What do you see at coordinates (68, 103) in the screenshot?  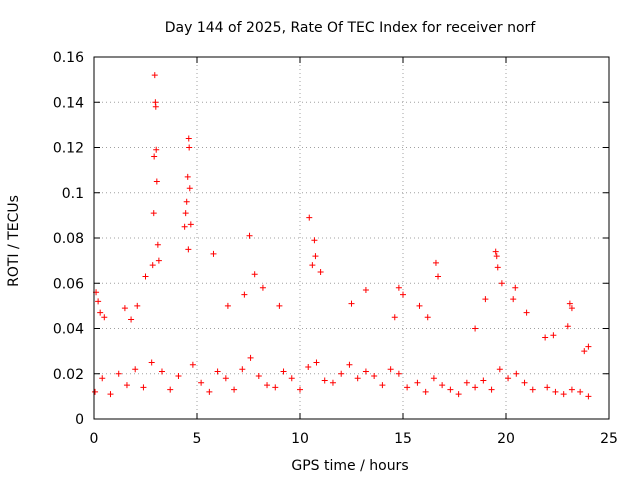 I see `y-tick-label: 0.14` at bounding box center [68, 103].